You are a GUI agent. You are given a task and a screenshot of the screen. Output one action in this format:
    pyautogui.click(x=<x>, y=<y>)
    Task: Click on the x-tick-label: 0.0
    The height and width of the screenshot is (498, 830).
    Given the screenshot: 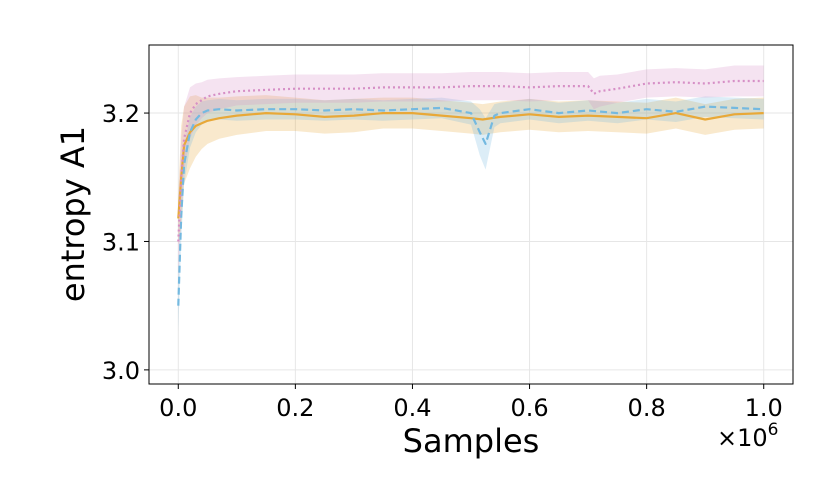 What is the action you would take?
    pyautogui.click(x=178, y=408)
    